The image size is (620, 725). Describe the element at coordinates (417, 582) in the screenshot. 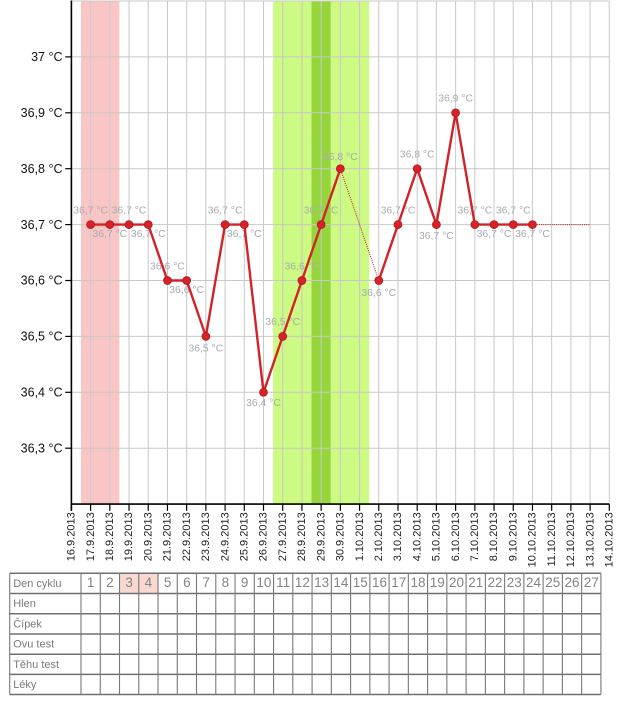

I see `svg-text: 18` at that location.